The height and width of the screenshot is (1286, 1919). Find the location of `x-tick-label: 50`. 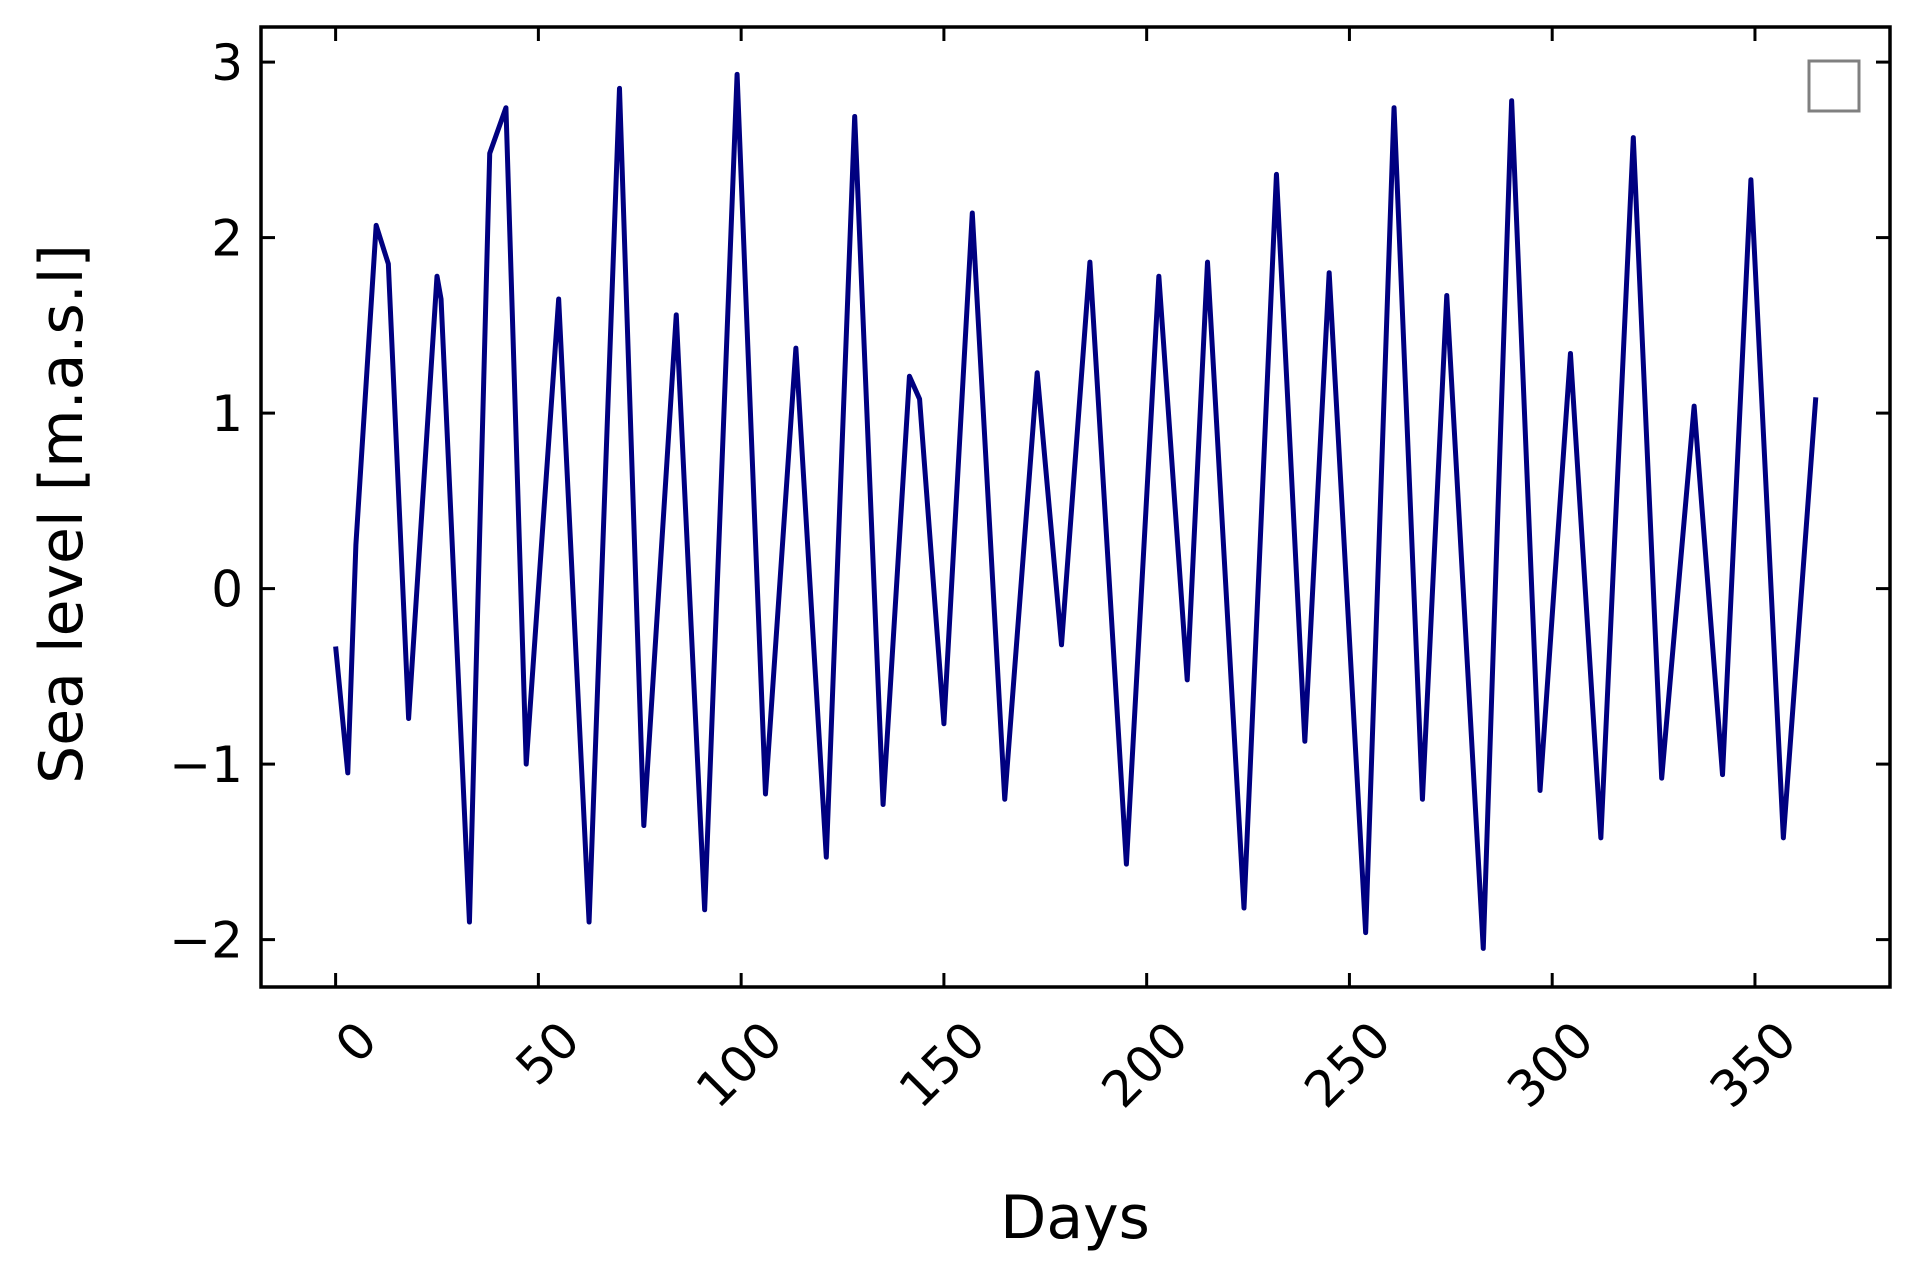

x-tick-label: 50 is located at coordinates (548, 1053).